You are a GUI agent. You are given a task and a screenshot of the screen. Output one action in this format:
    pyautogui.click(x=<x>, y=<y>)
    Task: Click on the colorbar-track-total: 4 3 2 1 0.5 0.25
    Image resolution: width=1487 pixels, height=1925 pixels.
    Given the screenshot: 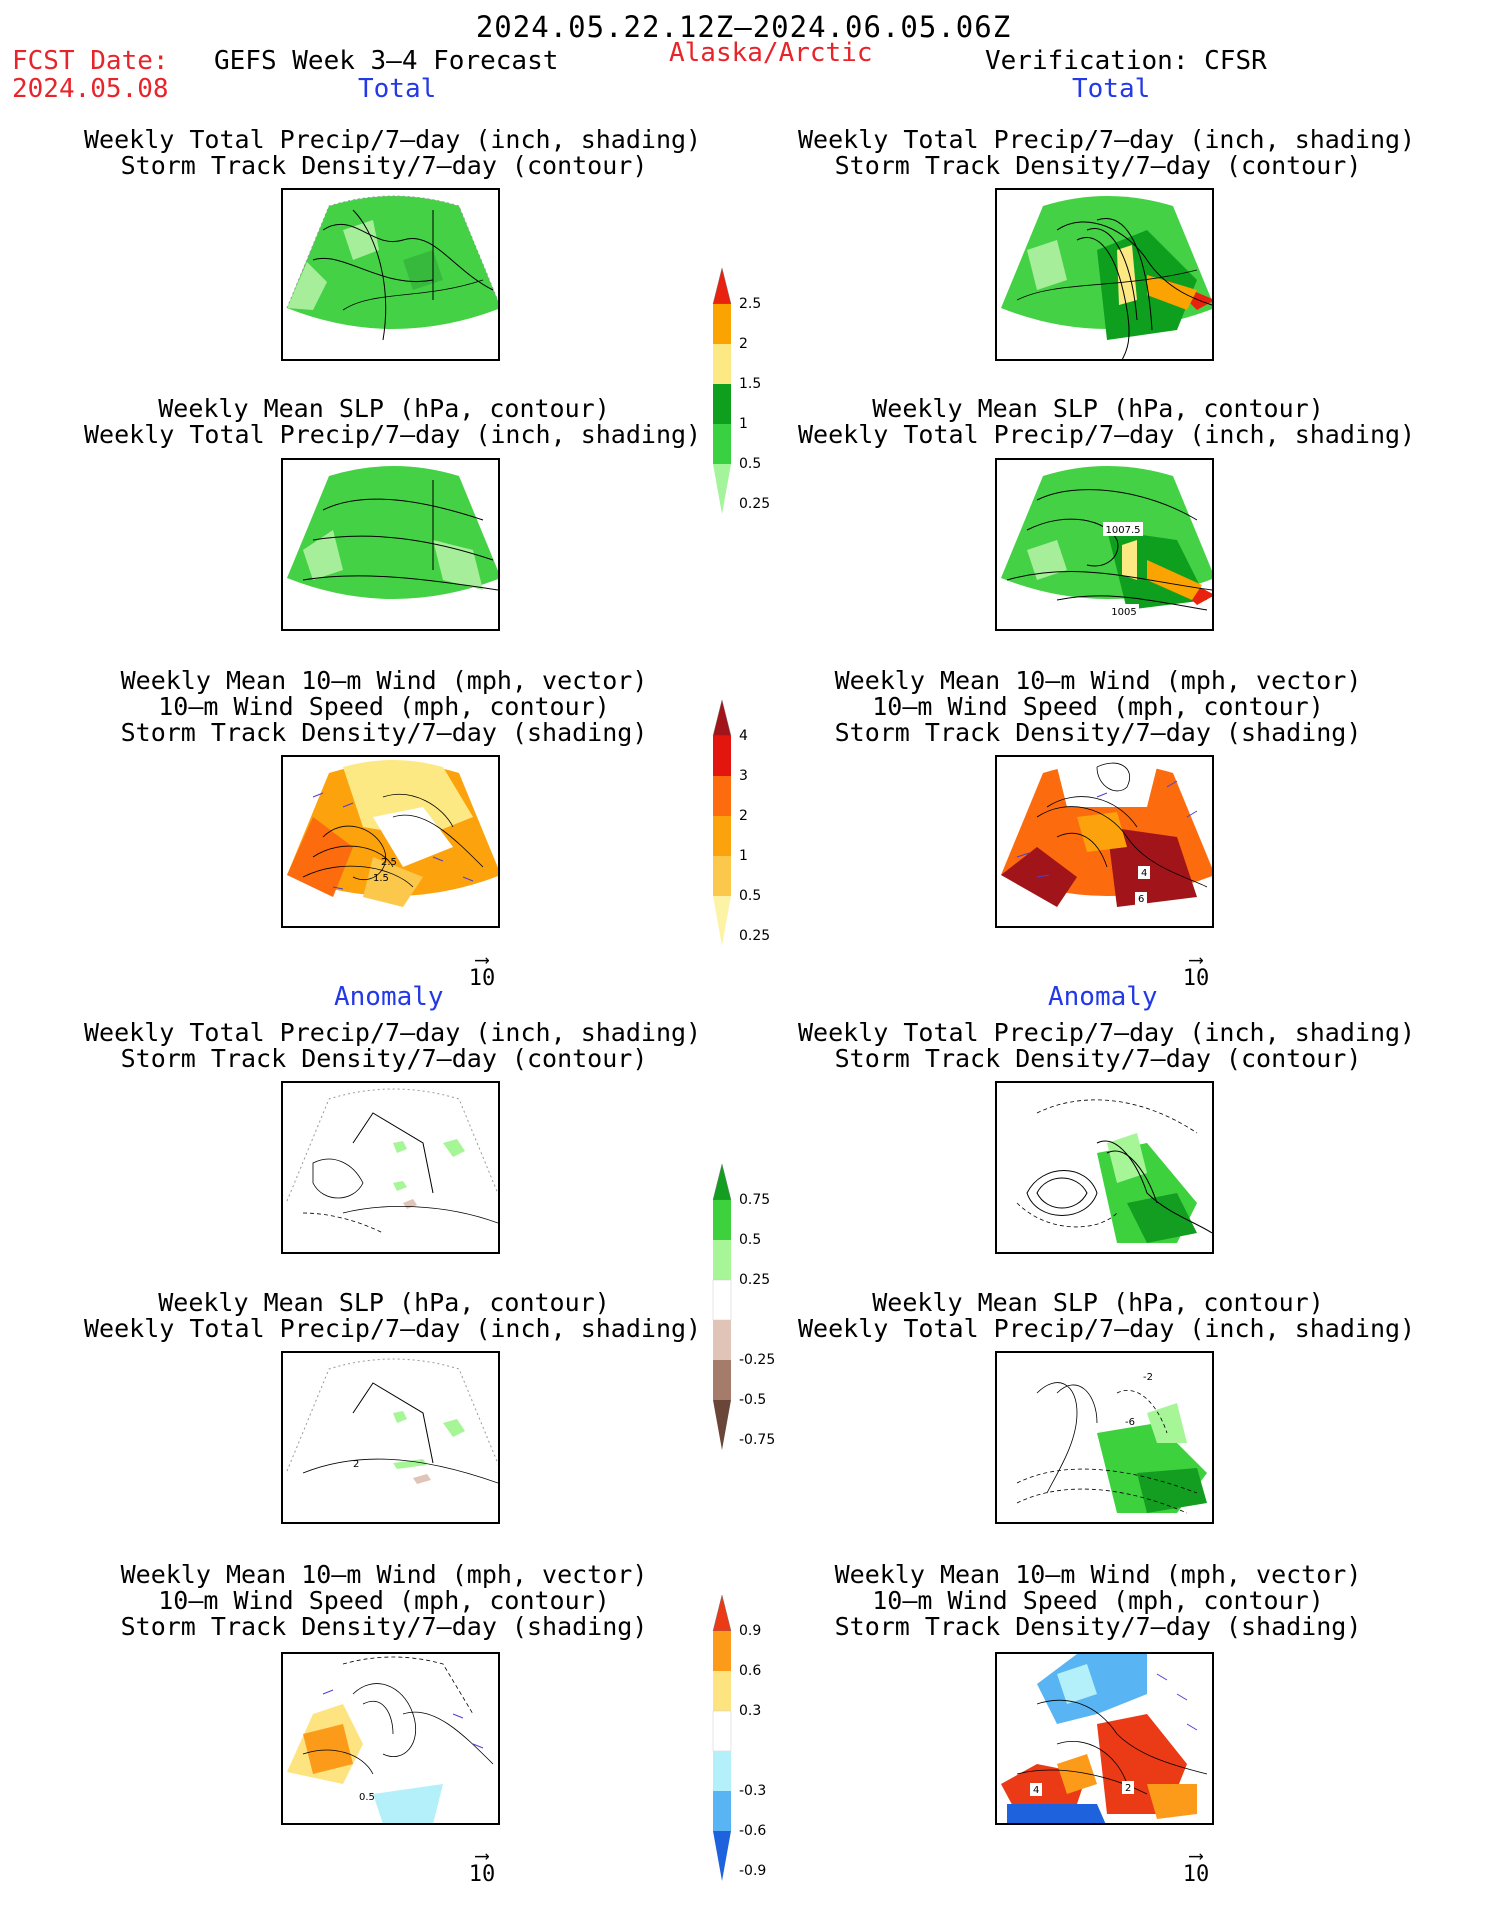 What is the action you would take?
    pyautogui.click(x=754, y=838)
    